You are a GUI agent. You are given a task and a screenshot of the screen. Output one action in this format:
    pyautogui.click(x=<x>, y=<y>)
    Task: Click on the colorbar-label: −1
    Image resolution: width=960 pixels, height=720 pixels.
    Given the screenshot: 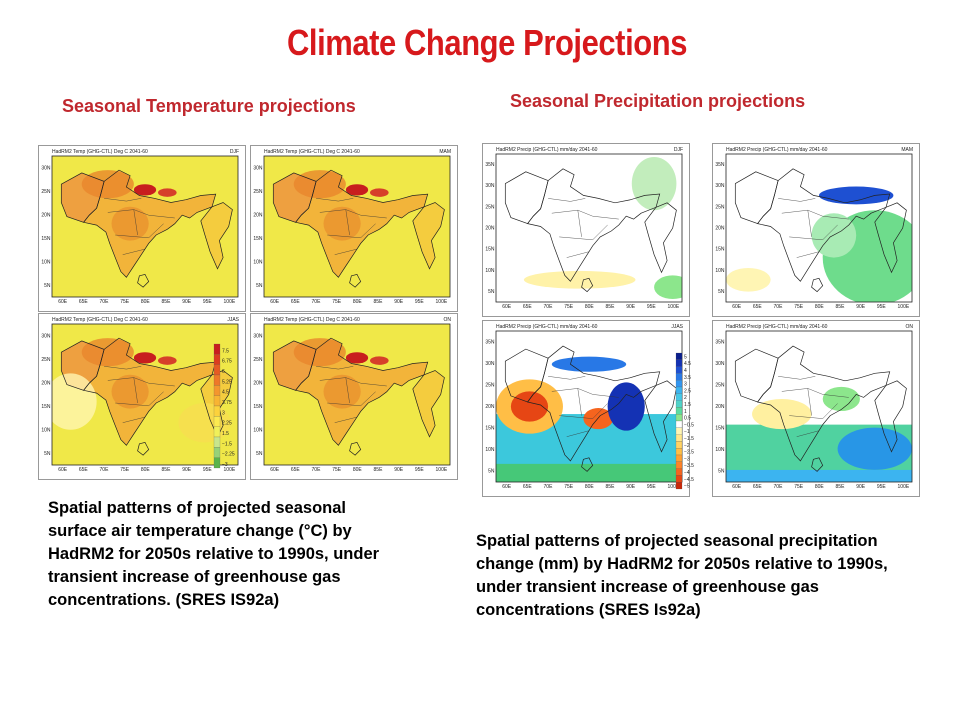 What is the action you would take?
    pyautogui.click(x=687, y=432)
    